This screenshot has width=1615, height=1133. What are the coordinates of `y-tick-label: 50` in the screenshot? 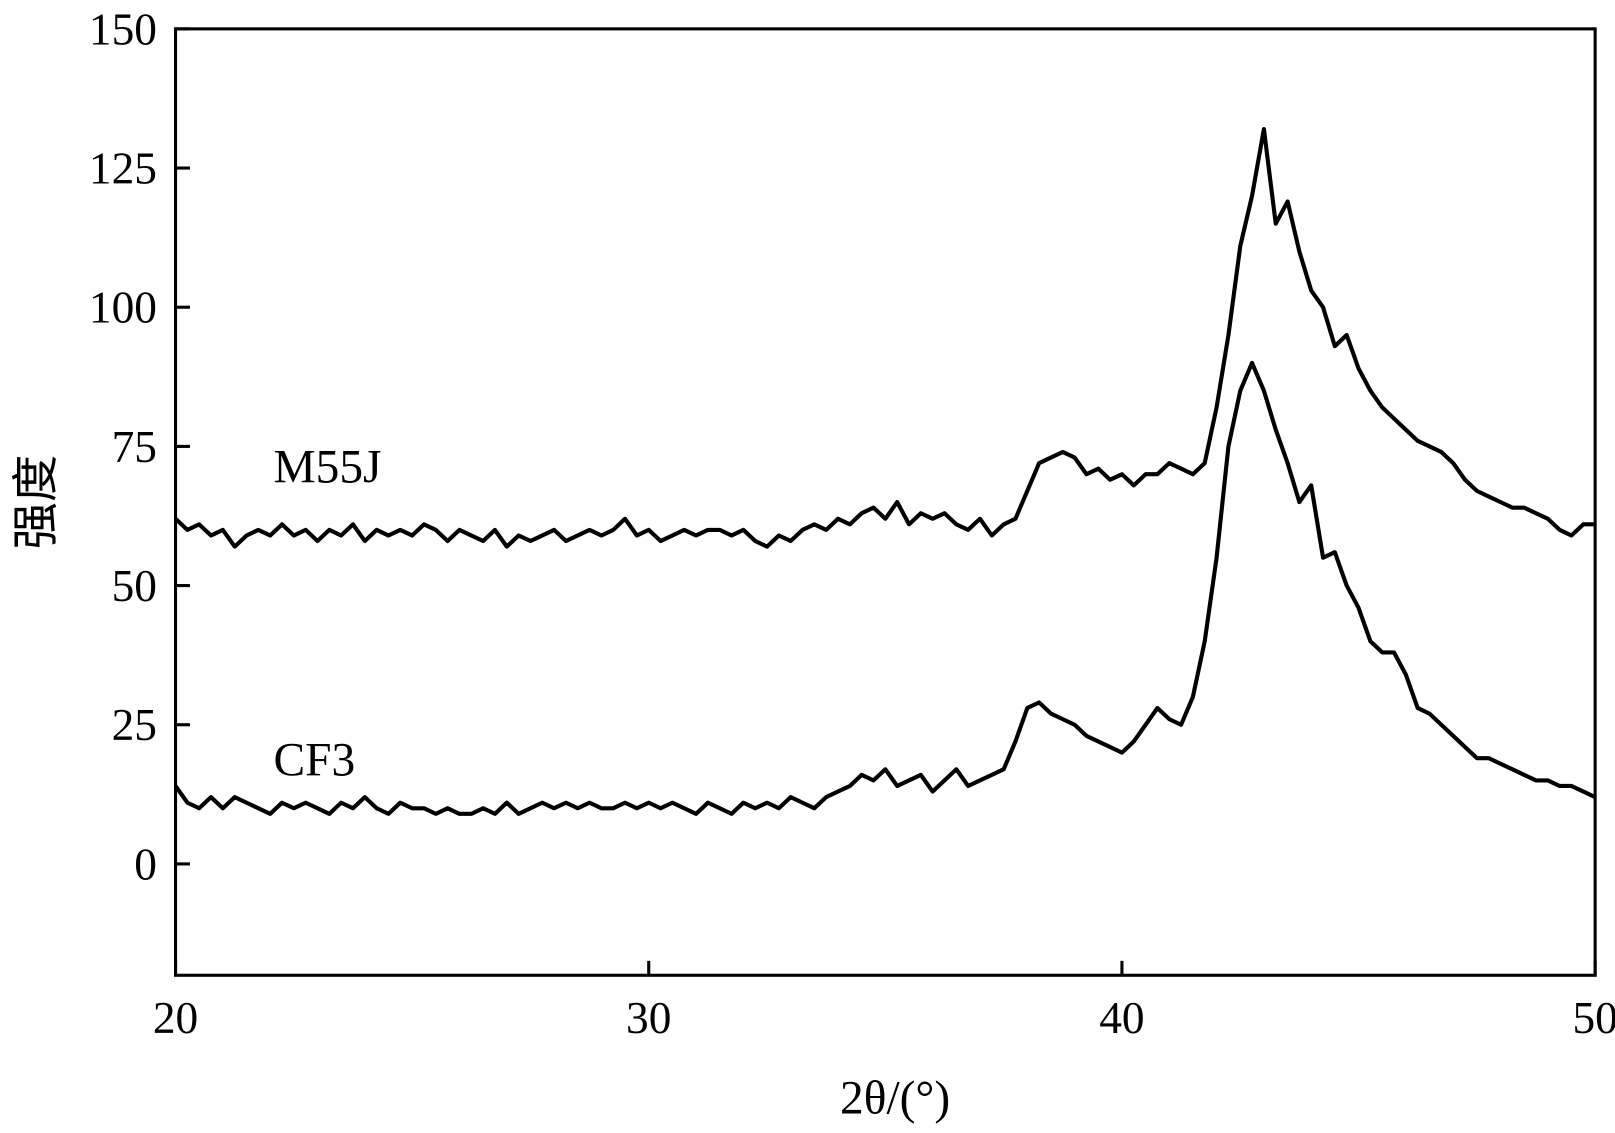 It's located at (134, 586).